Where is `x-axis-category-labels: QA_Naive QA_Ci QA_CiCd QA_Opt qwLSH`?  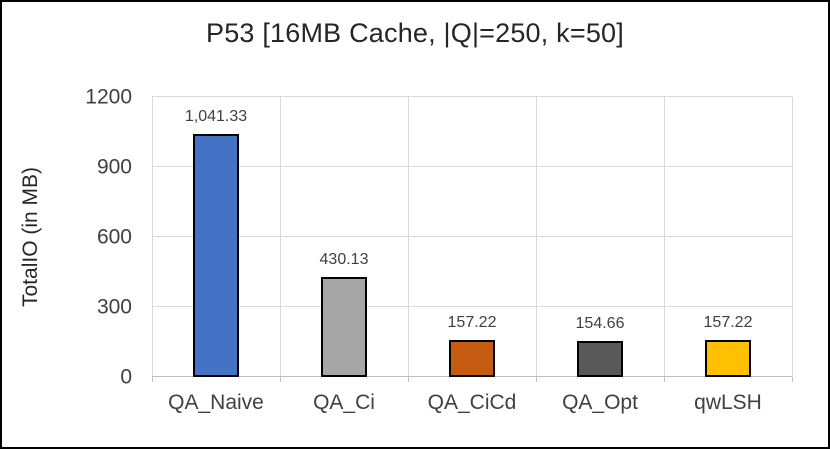
x-axis-category-labels: QA_Naive QA_Ci QA_CiCd QA_Opt qwLSH is located at coordinates (472, 406).